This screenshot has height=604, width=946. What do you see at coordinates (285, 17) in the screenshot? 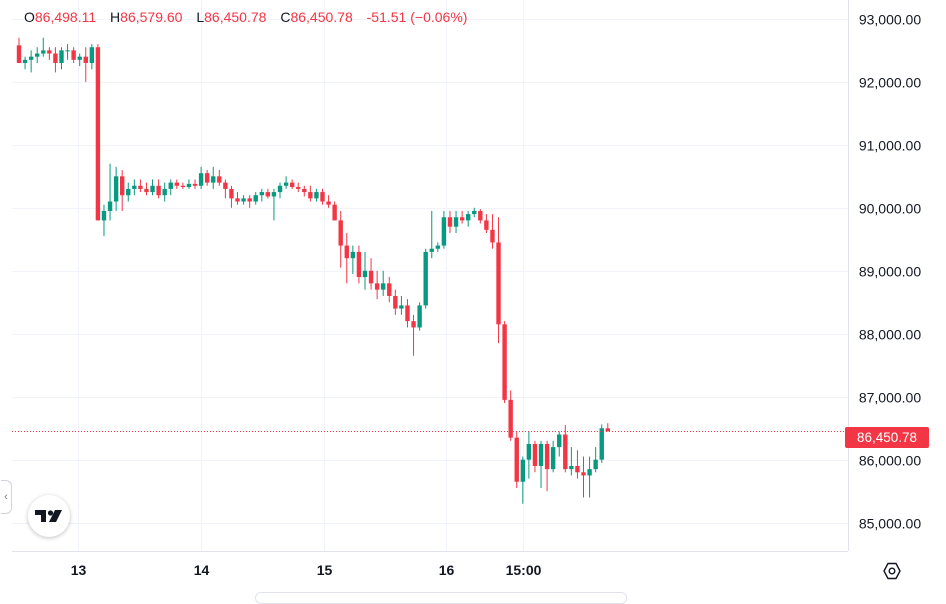
I see `close-key: C` at bounding box center [285, 17].